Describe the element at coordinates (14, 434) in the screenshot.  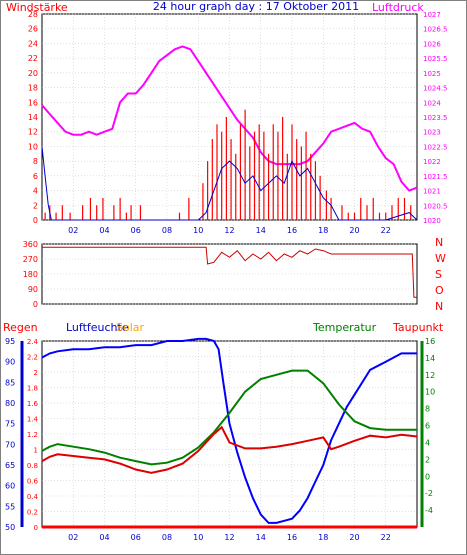
I see `humidity-axis-ticks: 50 55 60 65 70 75 80 85 90 95` at that location.